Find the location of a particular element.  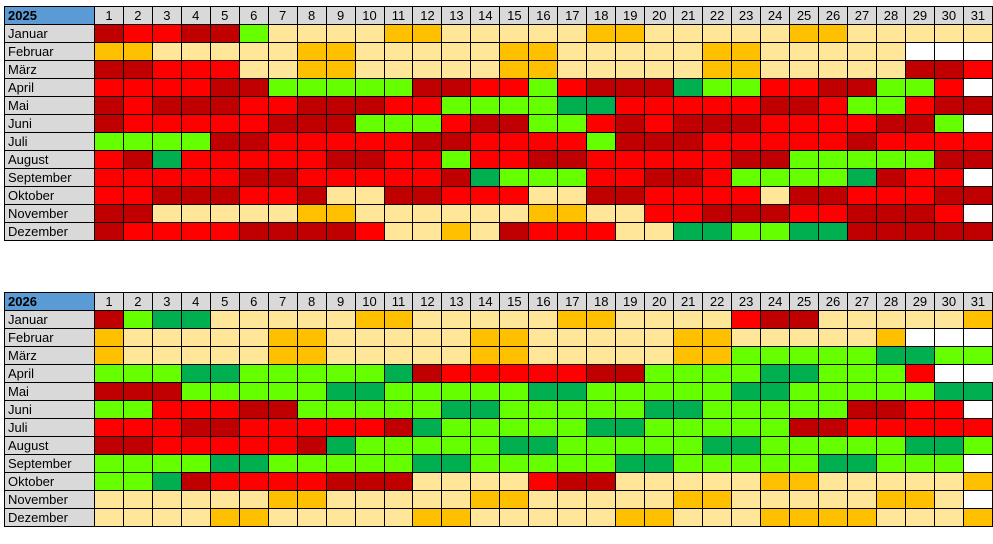

day-header: 7 is located at coordinates (282, 301).